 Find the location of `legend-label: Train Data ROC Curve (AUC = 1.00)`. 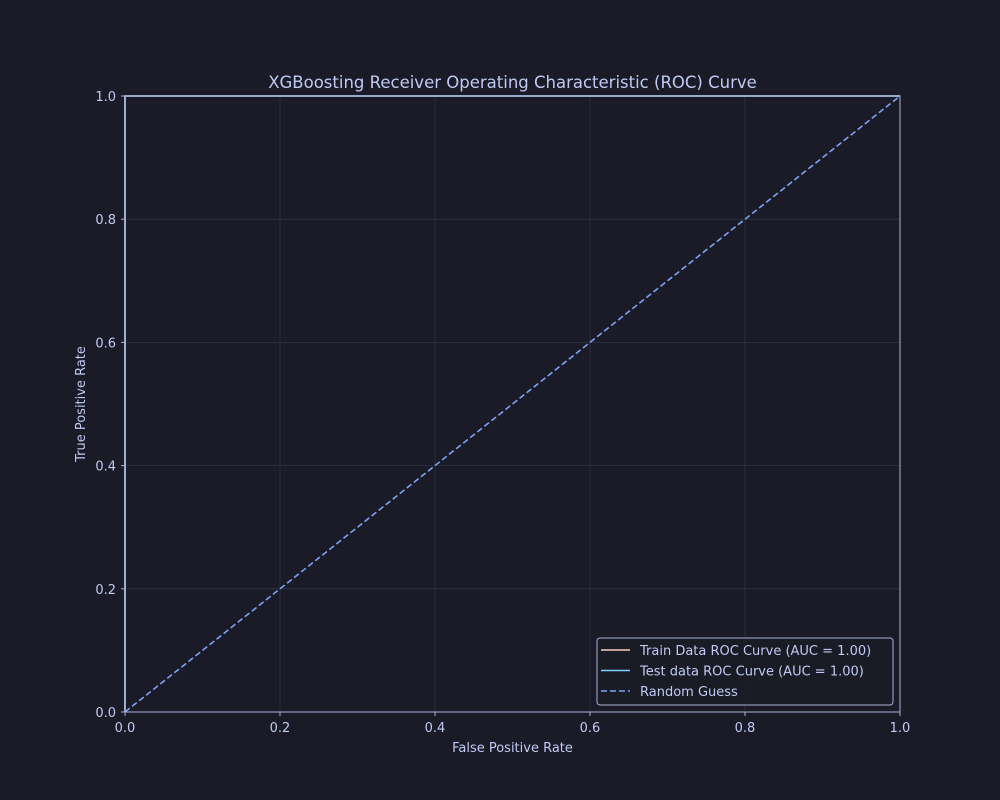

legend-label: Train Data ROC Curve (AUC = 1.00) is located at coordinates (755, 651).